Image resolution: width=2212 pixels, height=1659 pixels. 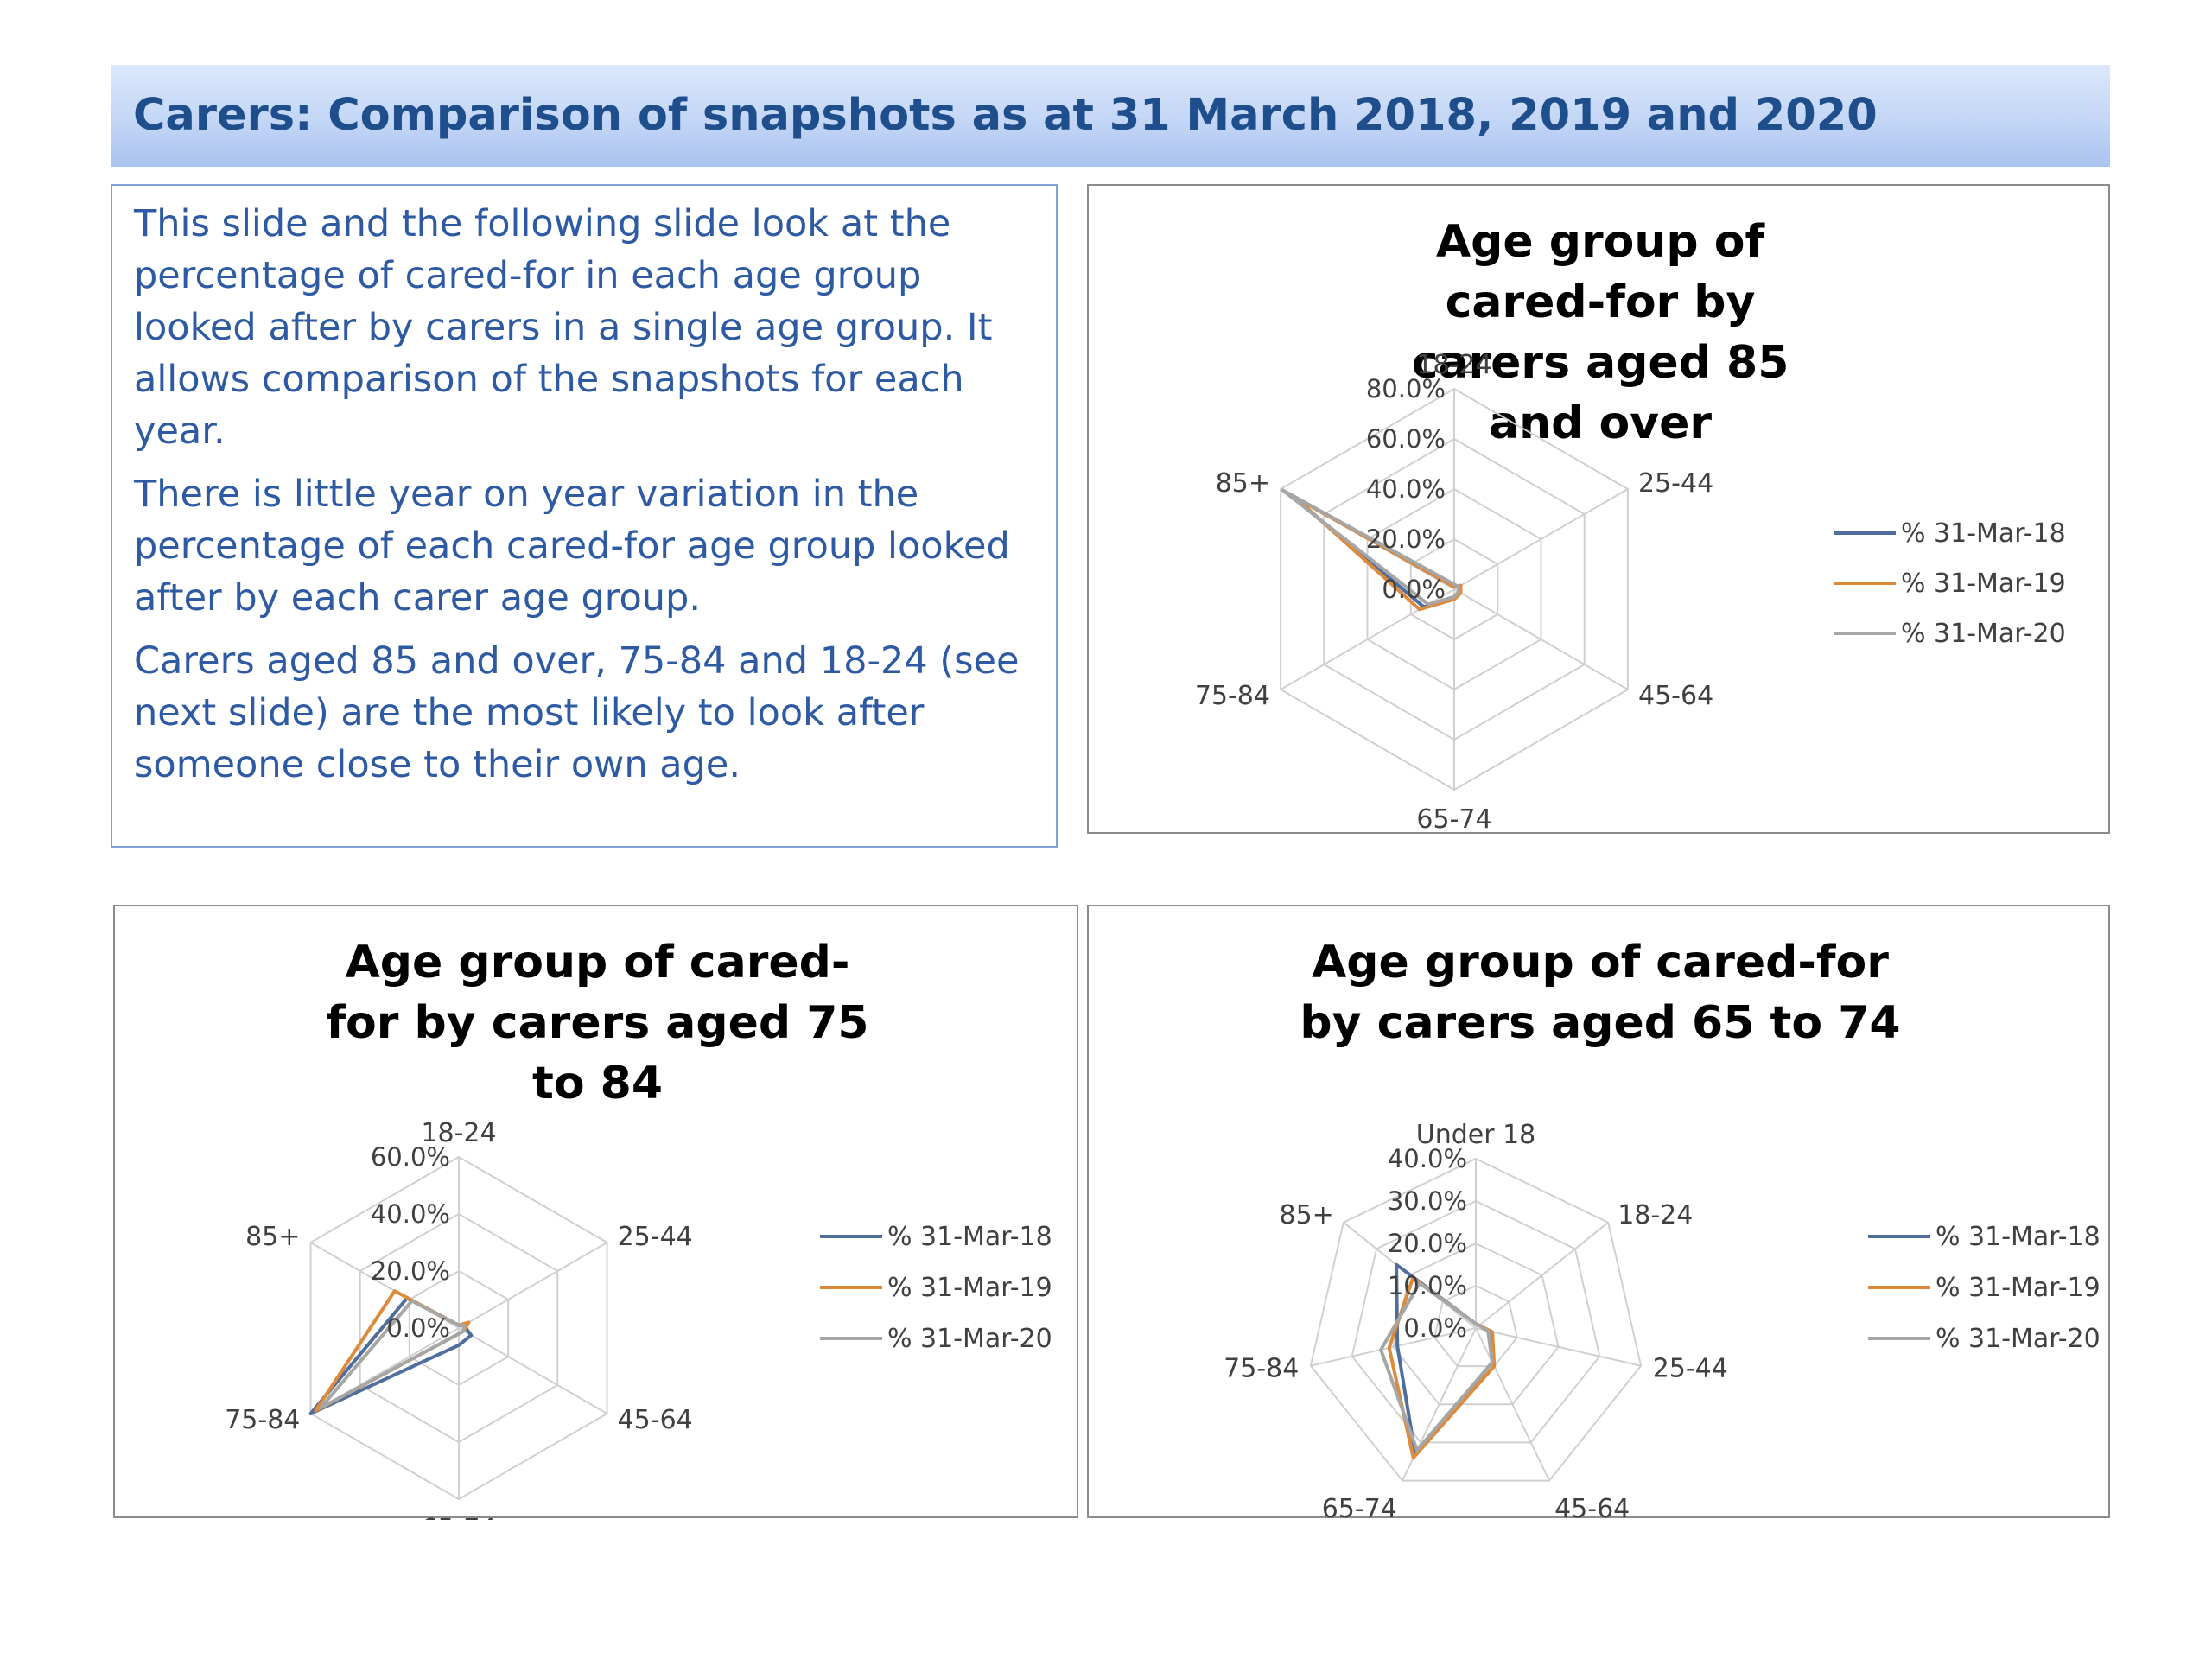 I want to click on radial-tick-label: 30.0%, so click(x=1427, y=1201).